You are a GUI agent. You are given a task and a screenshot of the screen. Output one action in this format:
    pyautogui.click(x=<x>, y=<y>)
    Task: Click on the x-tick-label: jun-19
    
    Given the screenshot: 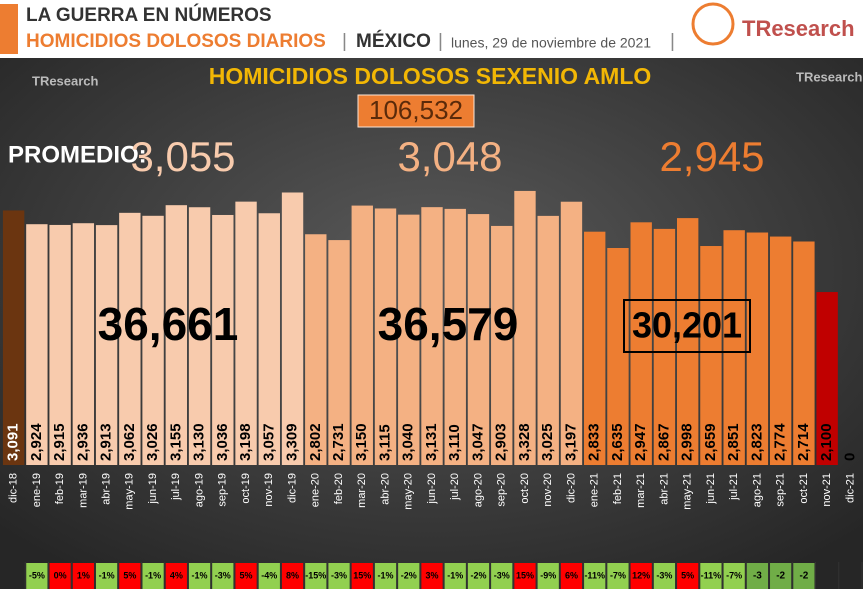 What is the action you would take?
    pyautogui.click(x=153, y=489)
    